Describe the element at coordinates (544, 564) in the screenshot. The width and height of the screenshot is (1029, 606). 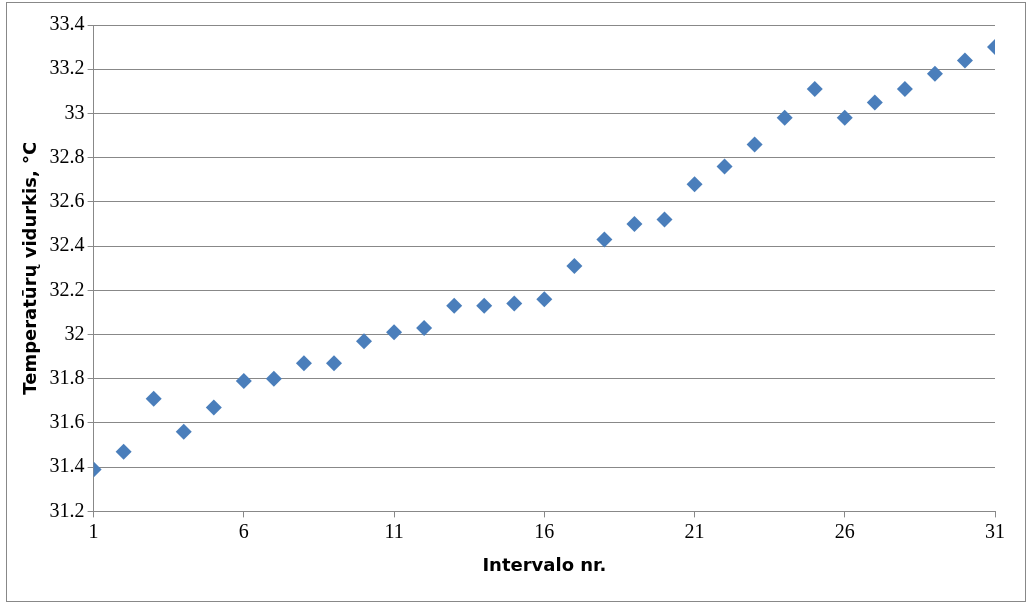
I see `x-axis-title: Intervalo nr.` at that location.